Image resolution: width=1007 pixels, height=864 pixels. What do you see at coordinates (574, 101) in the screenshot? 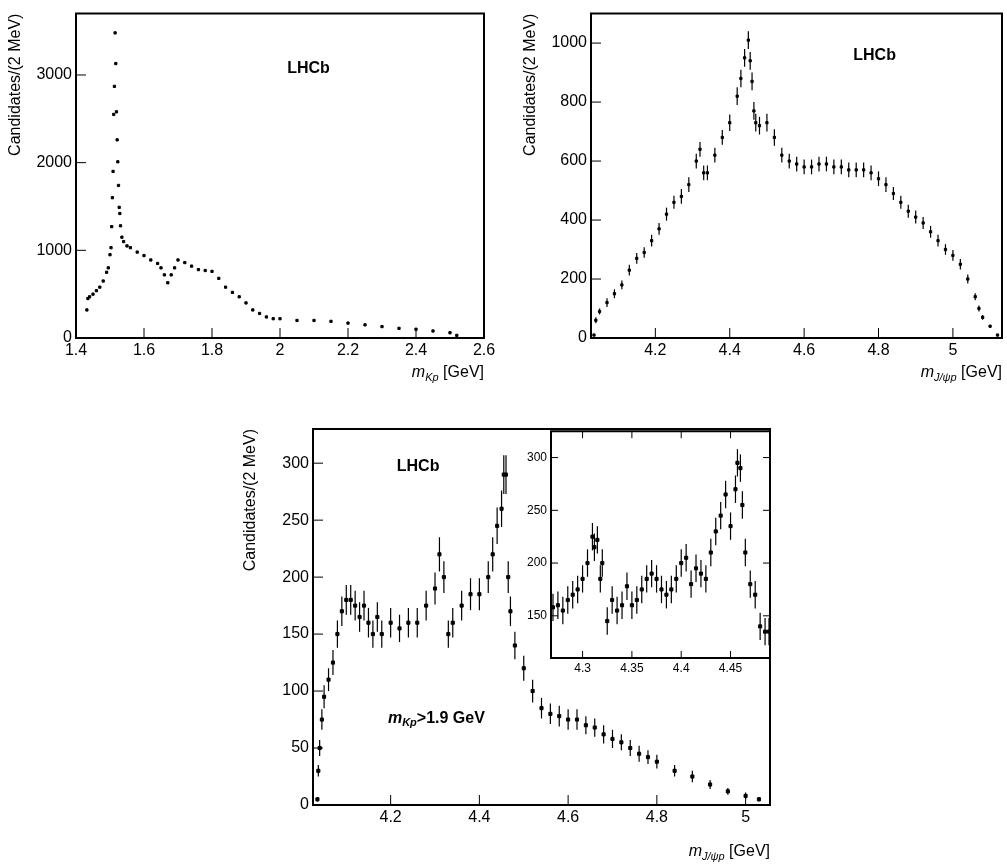
I see `y-tick-label: 800` at bounding box center [574, 101].